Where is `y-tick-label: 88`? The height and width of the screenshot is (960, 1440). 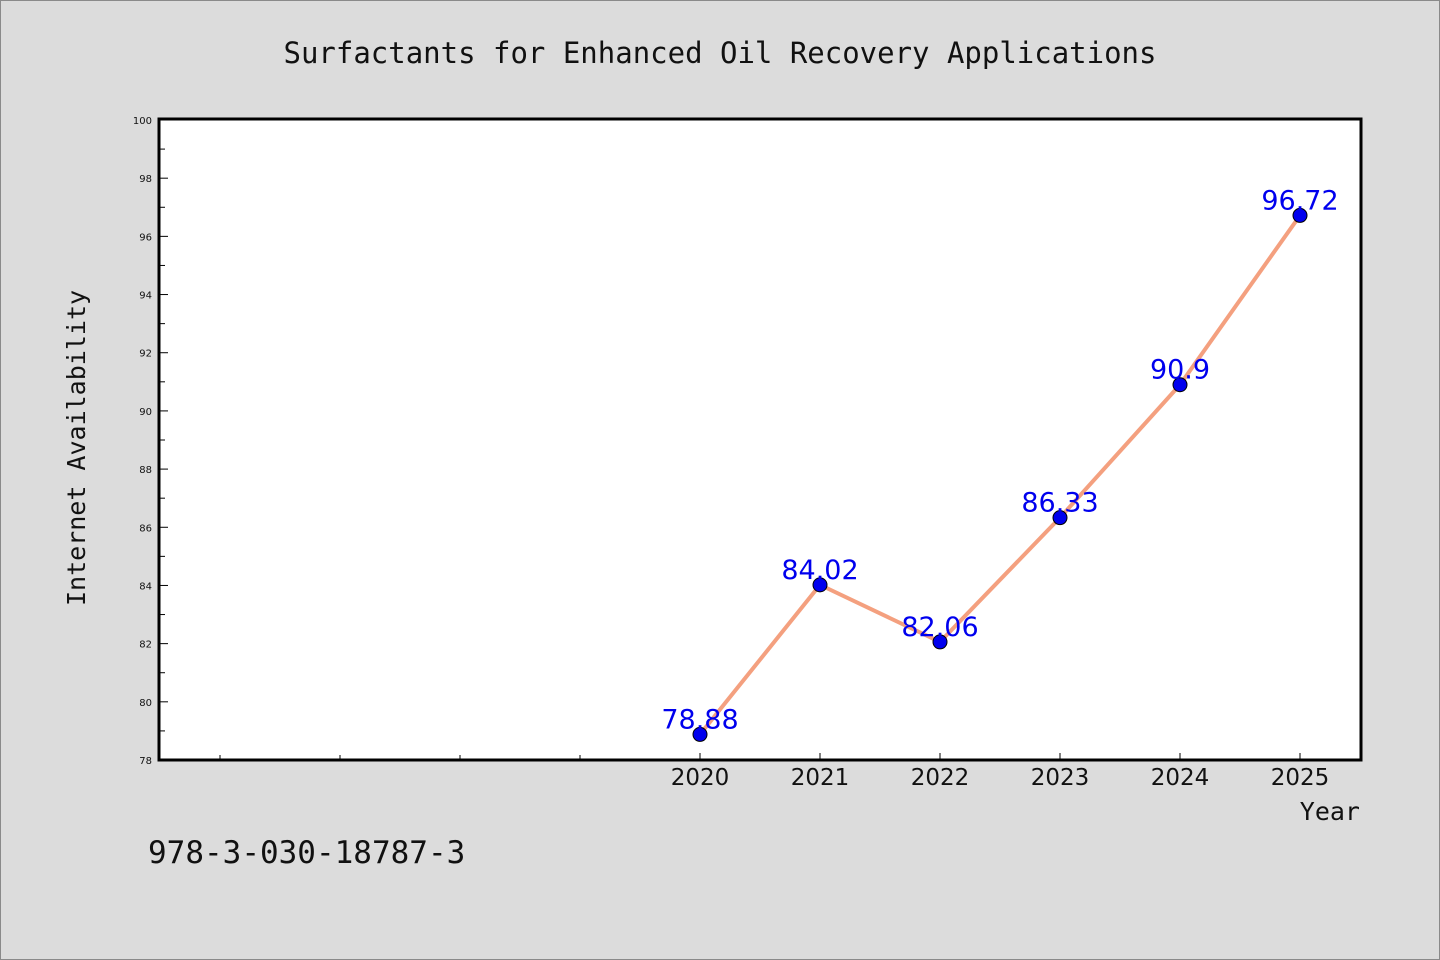 y-tick-label: 88 is located at coordinates (145, 470).